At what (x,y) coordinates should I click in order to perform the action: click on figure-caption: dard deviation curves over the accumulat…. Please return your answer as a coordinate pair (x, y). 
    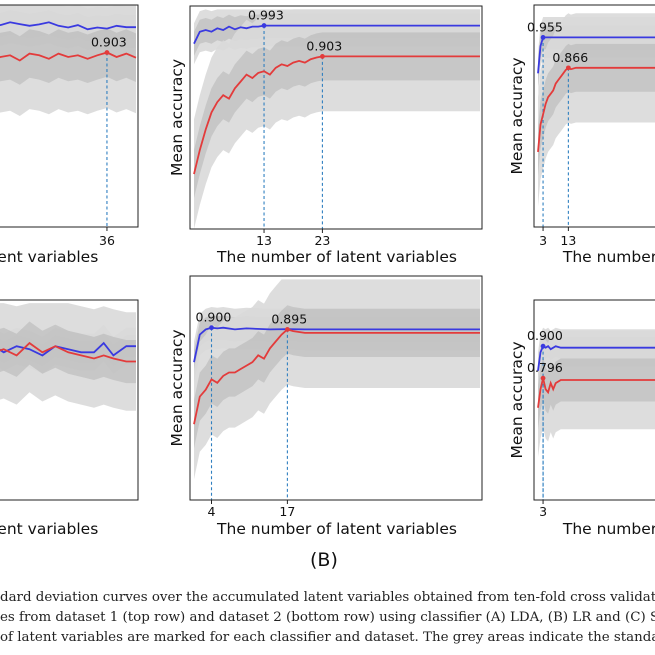
    Looking at the image, I should click on (327, 618).